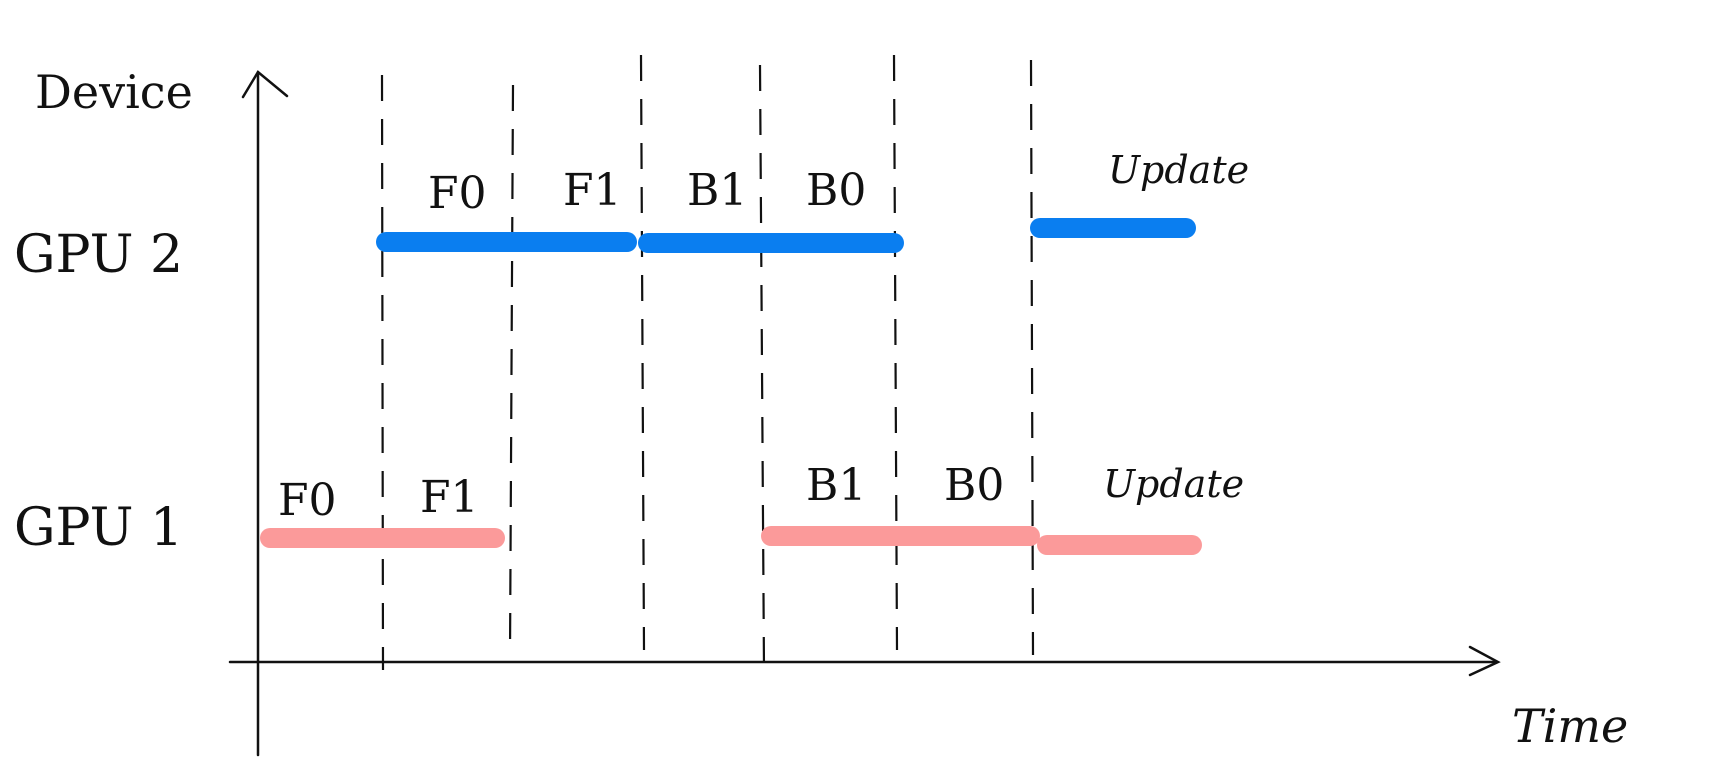 The image size is (1726, 776). I want to click on gpu1-task-label: F1, so click(449, 497).